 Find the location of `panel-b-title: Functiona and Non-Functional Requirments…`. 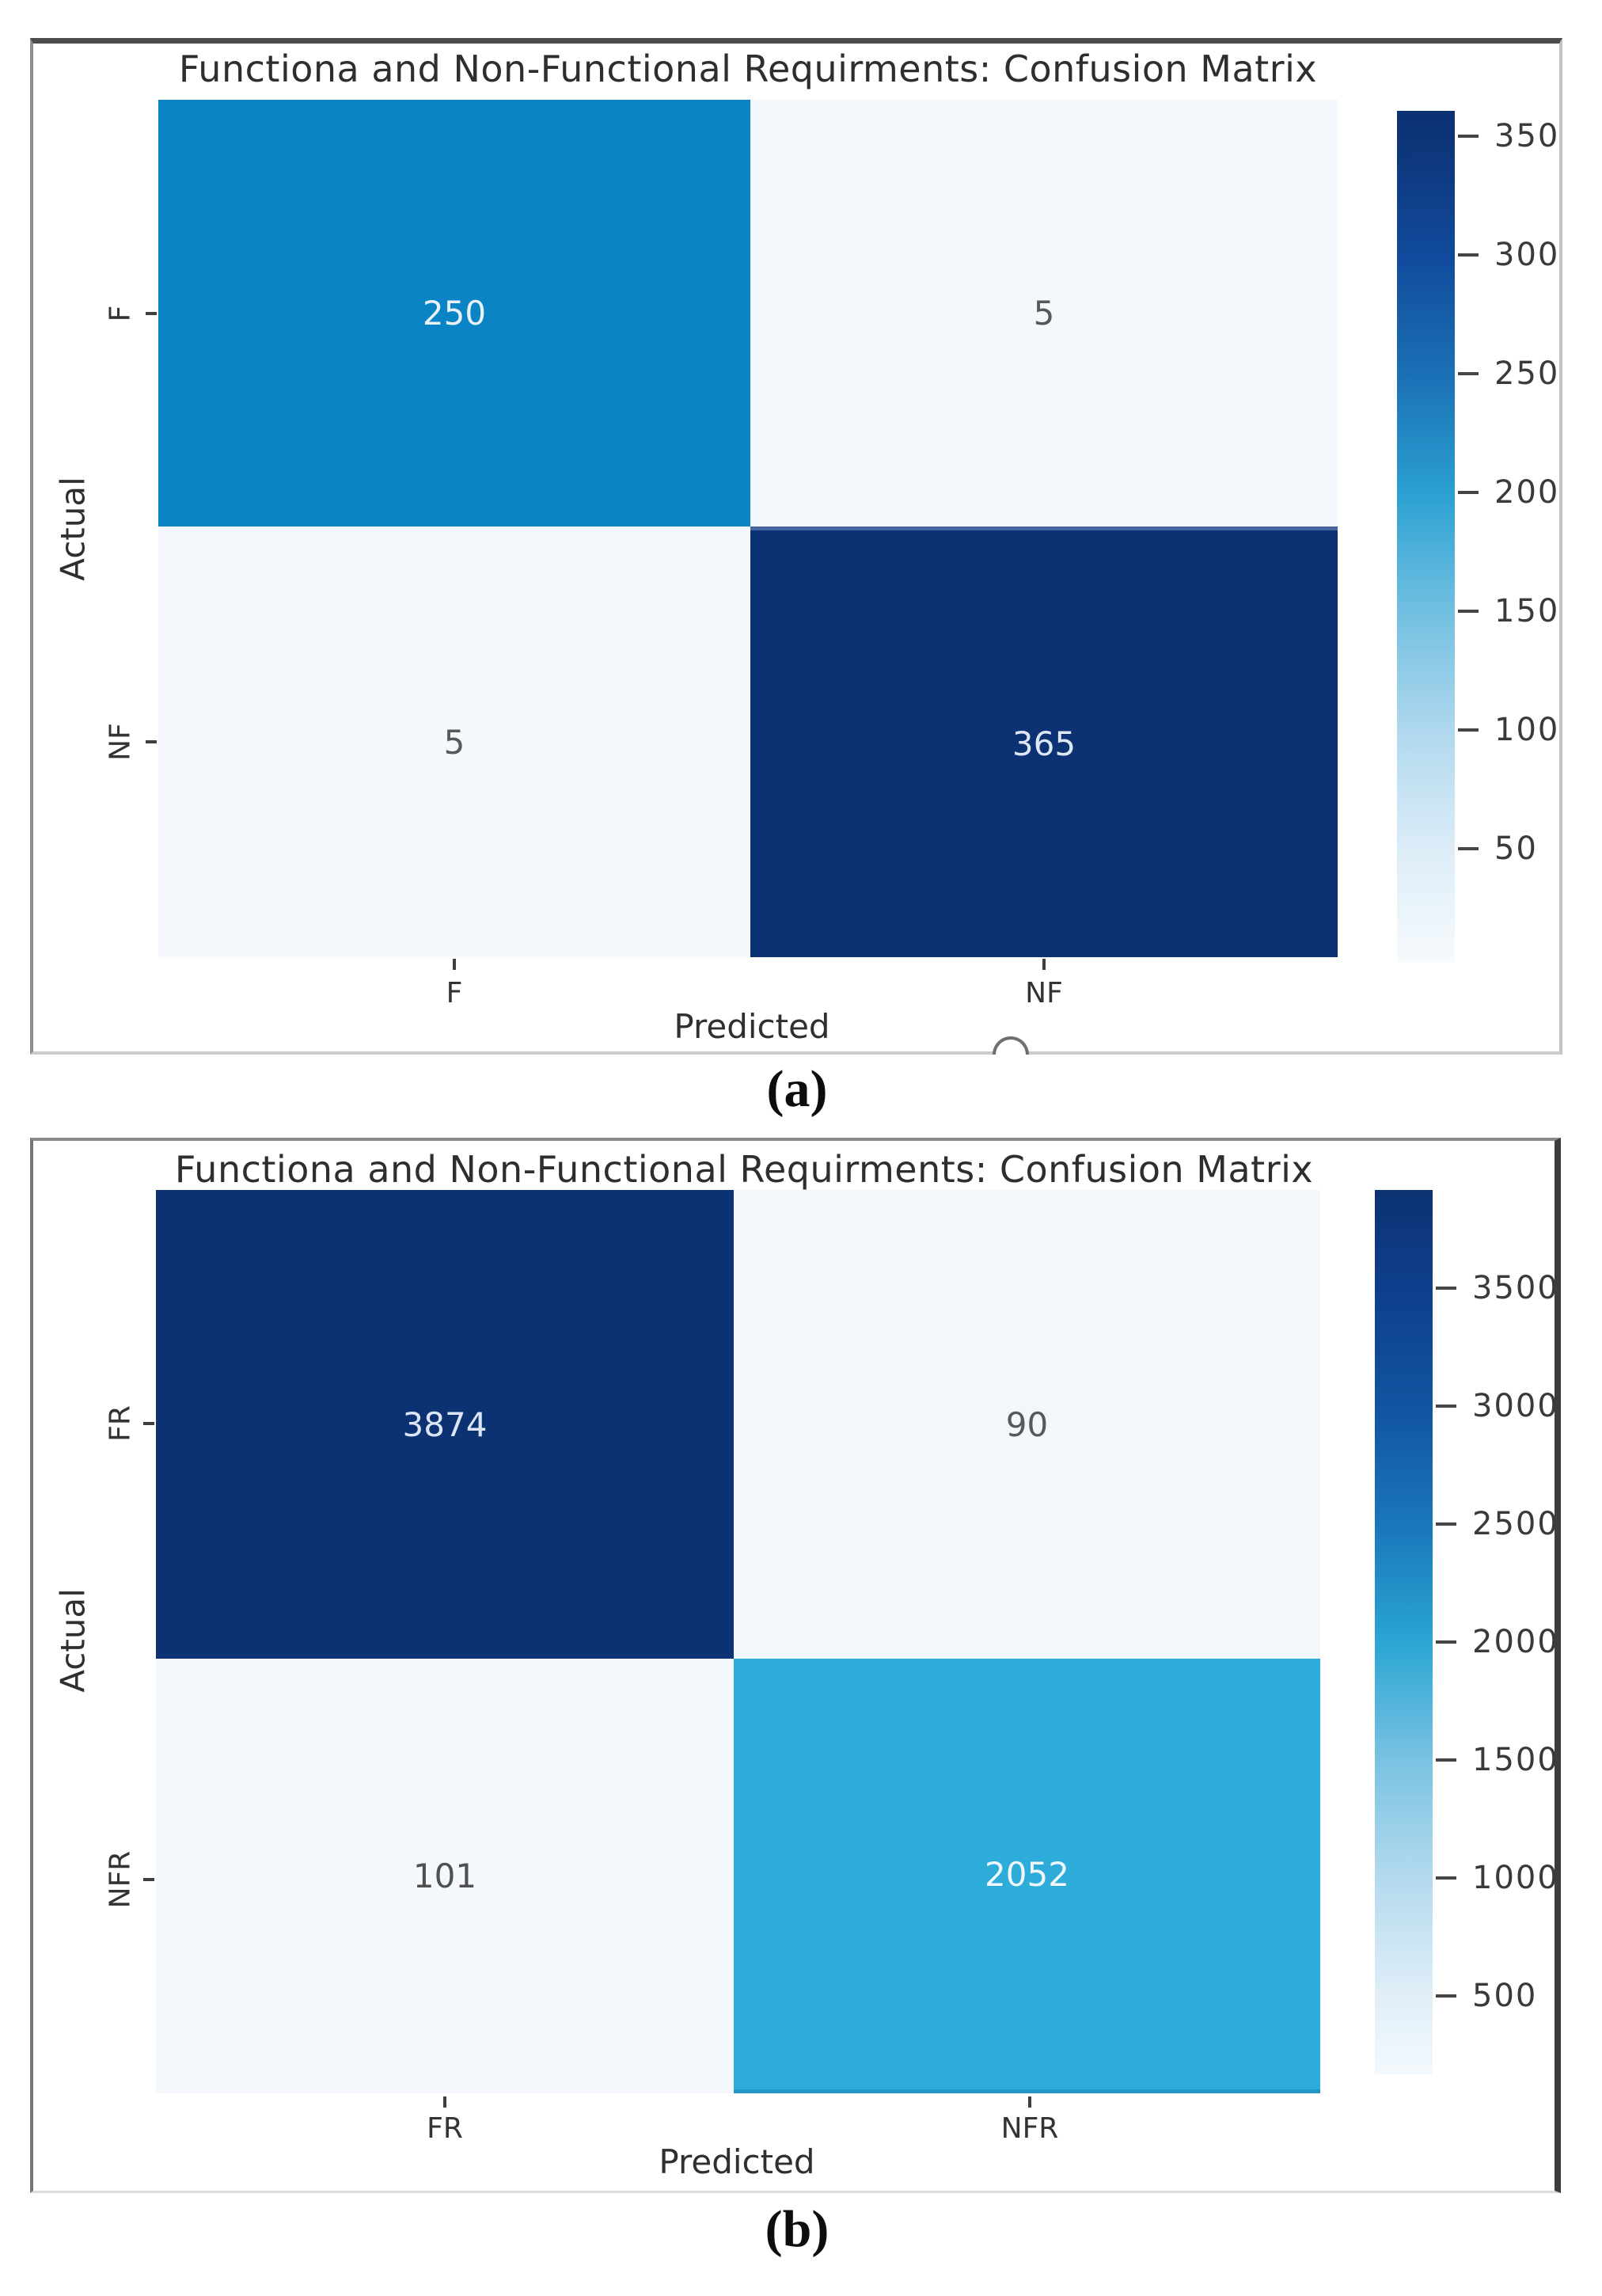

panel-b-title: Functiona and Non-Functional Requirments… is located at coordinates (744, 1169).